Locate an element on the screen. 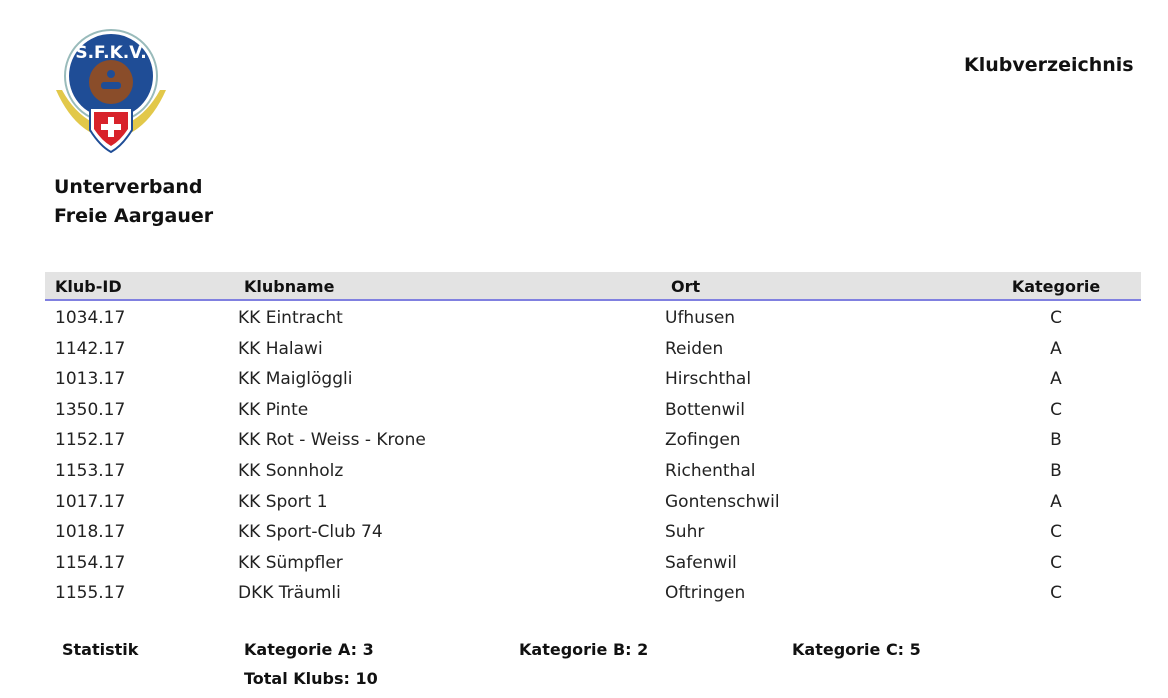  cell-klubname: KK Sport 1 is located at coordinates (283, 501).